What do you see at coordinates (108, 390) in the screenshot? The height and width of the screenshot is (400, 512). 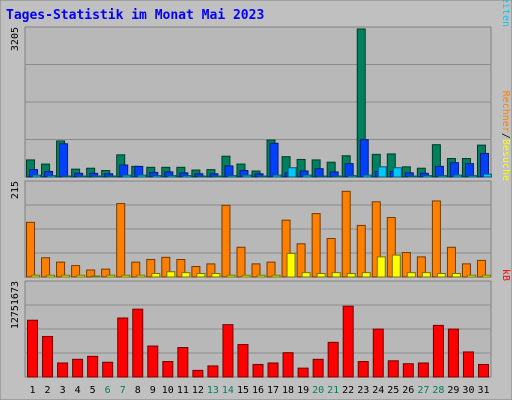 I see `x-tick-label-6: 6` at bounding box center [108, 390].